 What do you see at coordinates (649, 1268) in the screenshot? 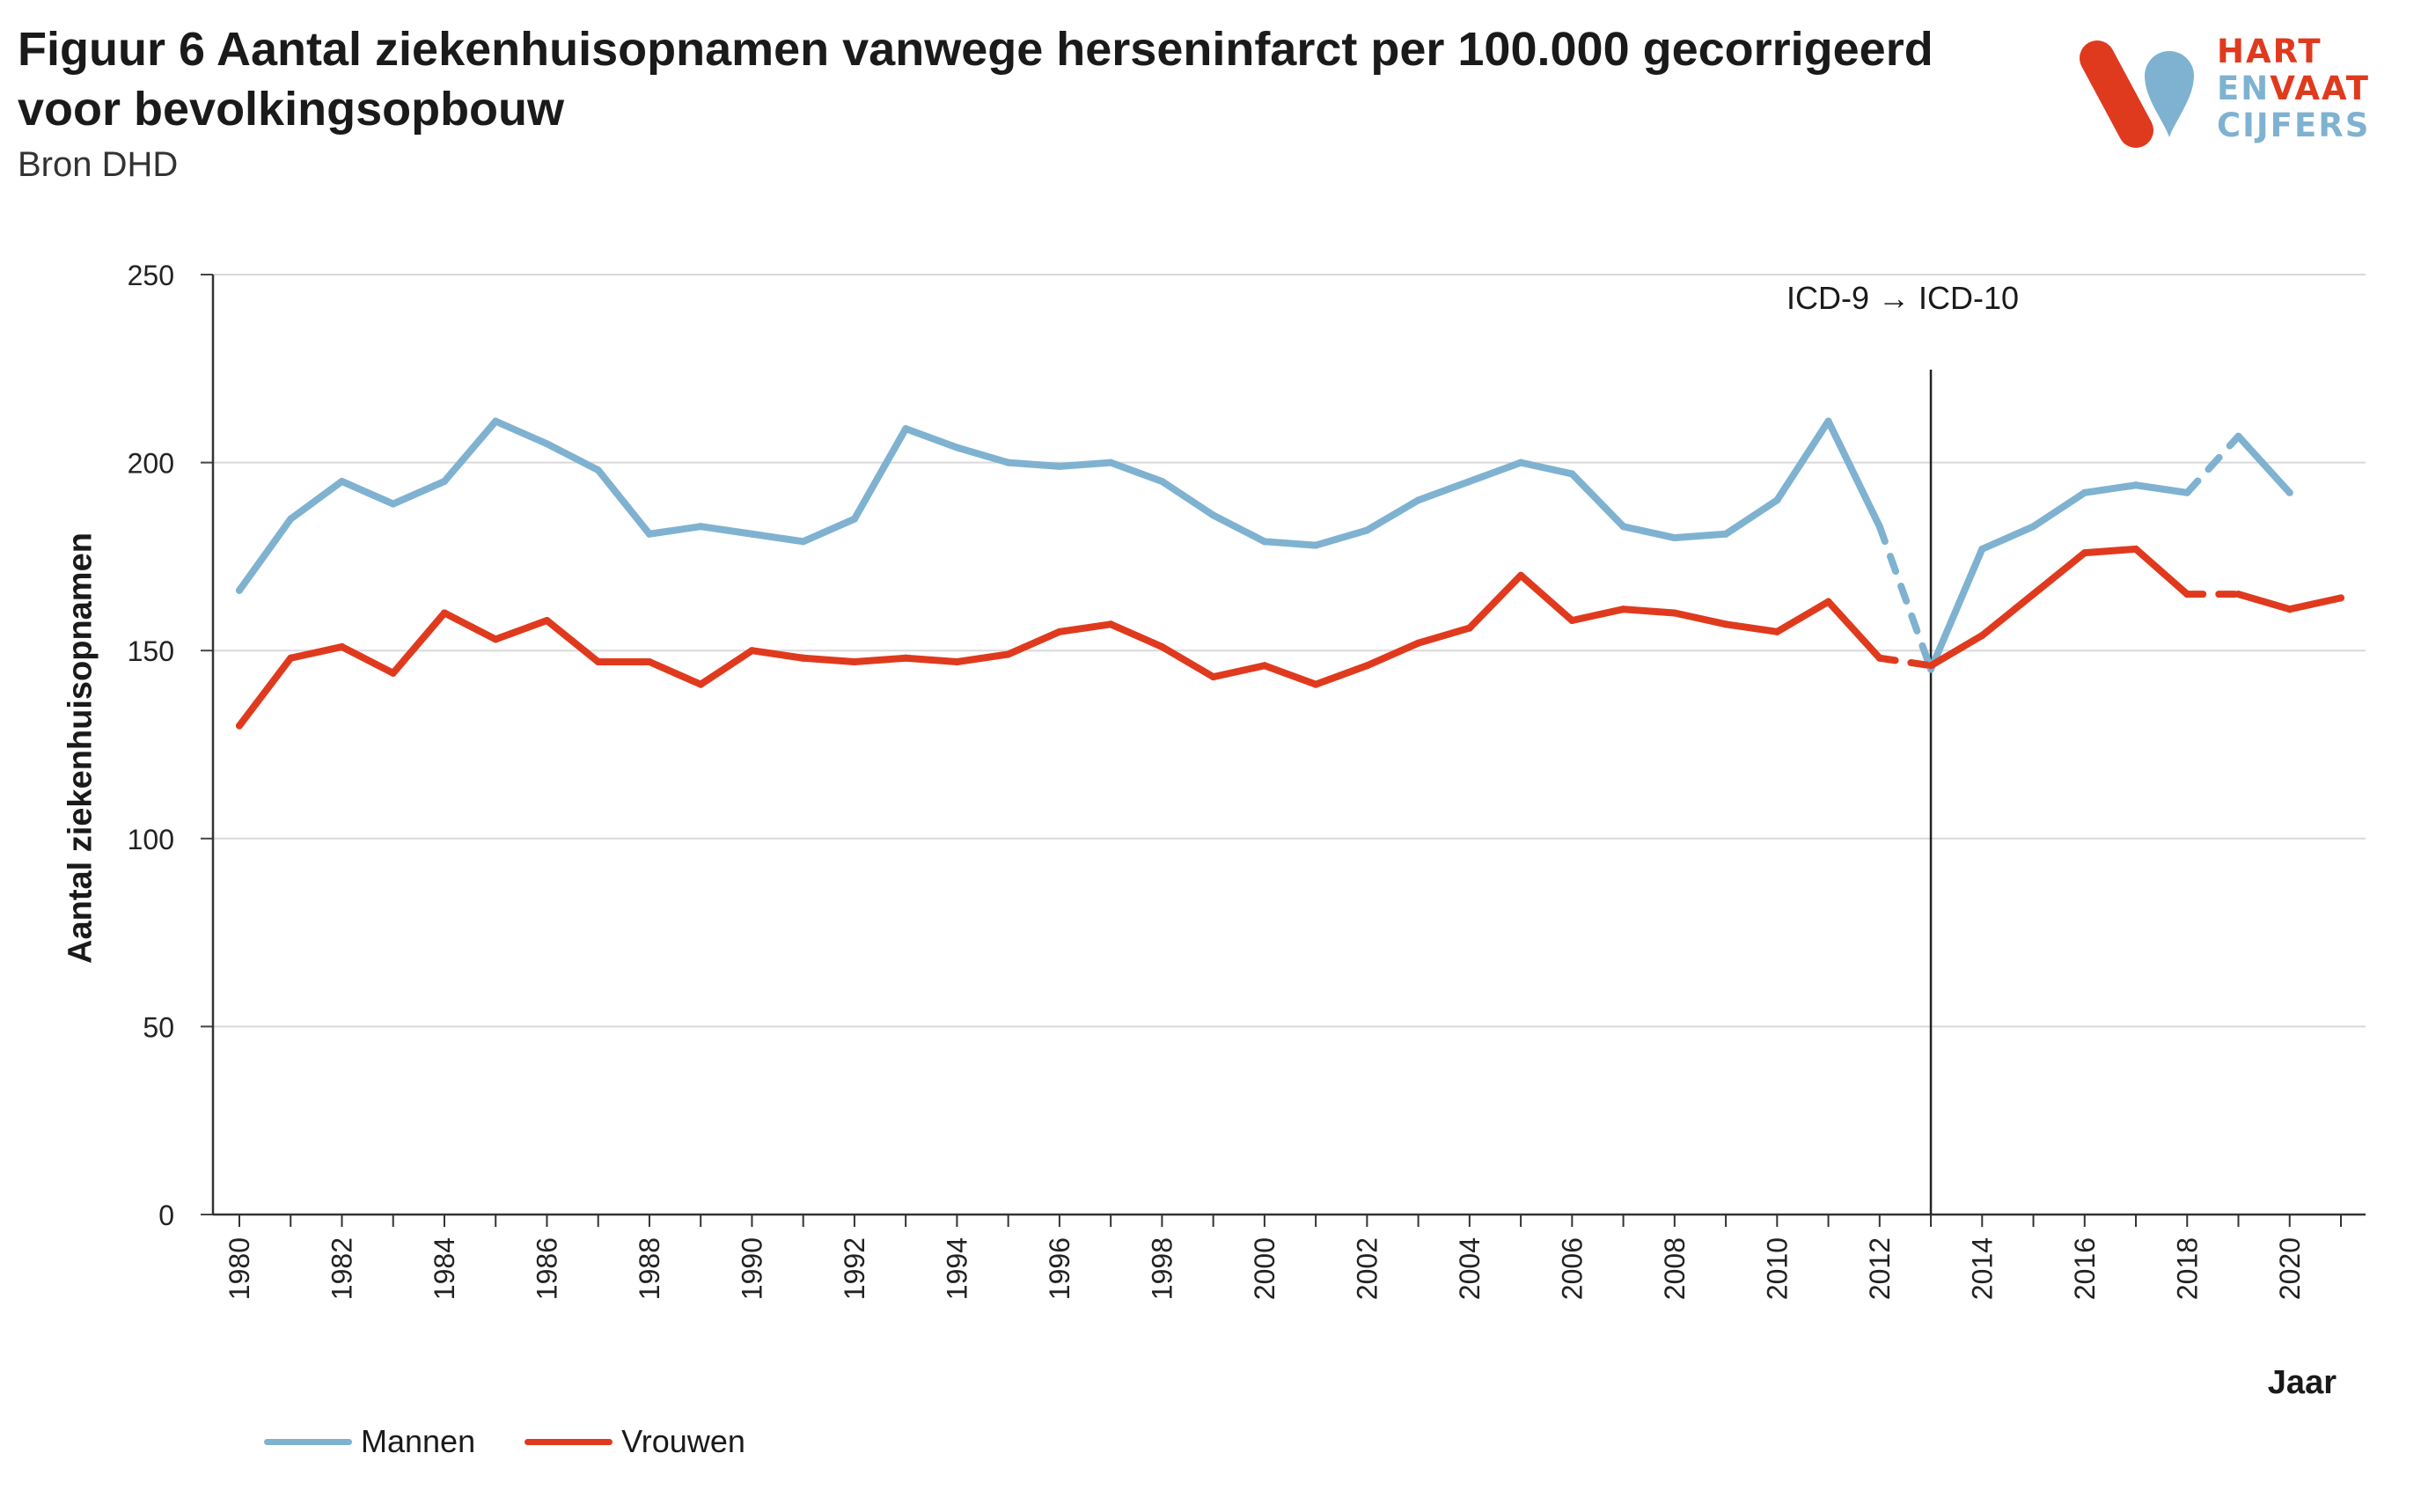
I see `x-tick-label: 1988` at bounding box center [649, 1268].